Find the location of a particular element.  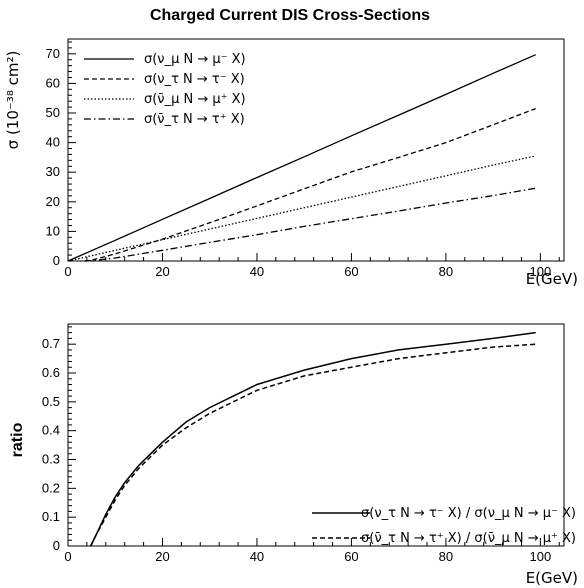

y-tick-label: 50 is located at coordinates (53, 112).